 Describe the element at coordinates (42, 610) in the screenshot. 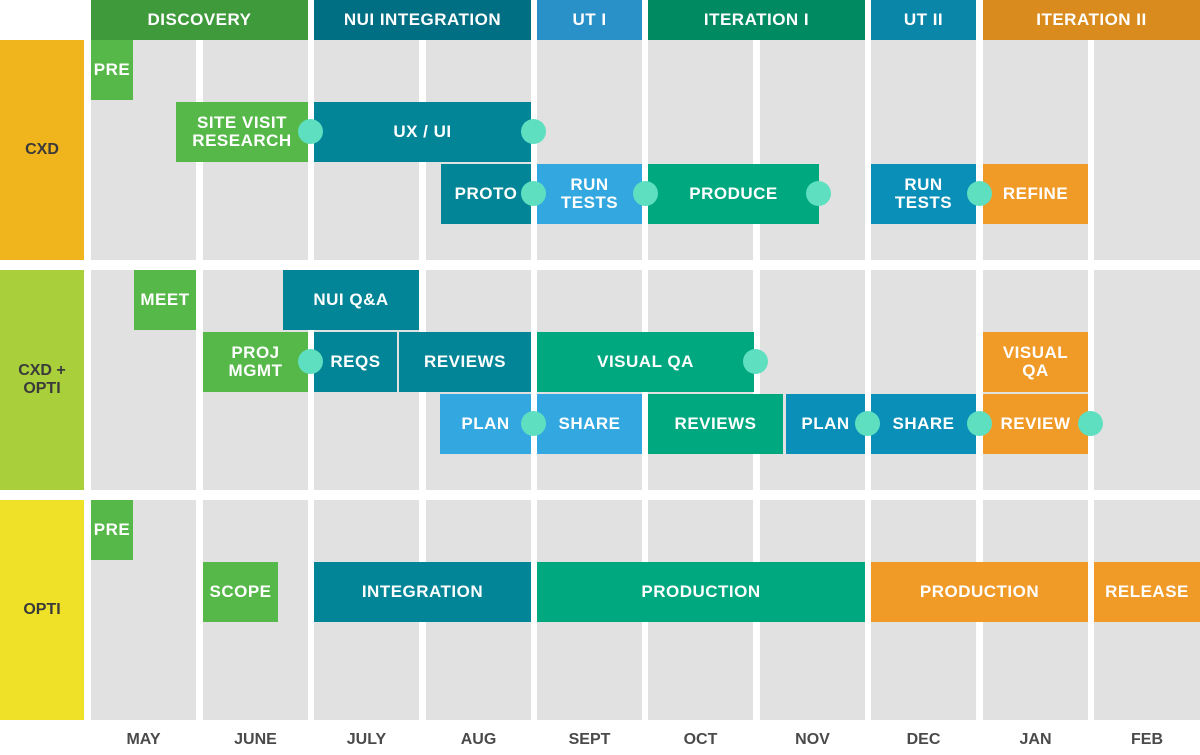

I see `lane-label-opti: OPTI` at that location.